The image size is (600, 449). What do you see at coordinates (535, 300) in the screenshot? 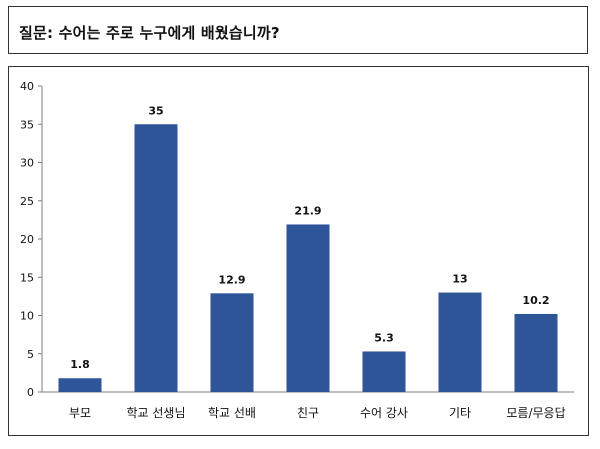
I see `bar-value-label: 10.2` at bounding box center [535, 300].